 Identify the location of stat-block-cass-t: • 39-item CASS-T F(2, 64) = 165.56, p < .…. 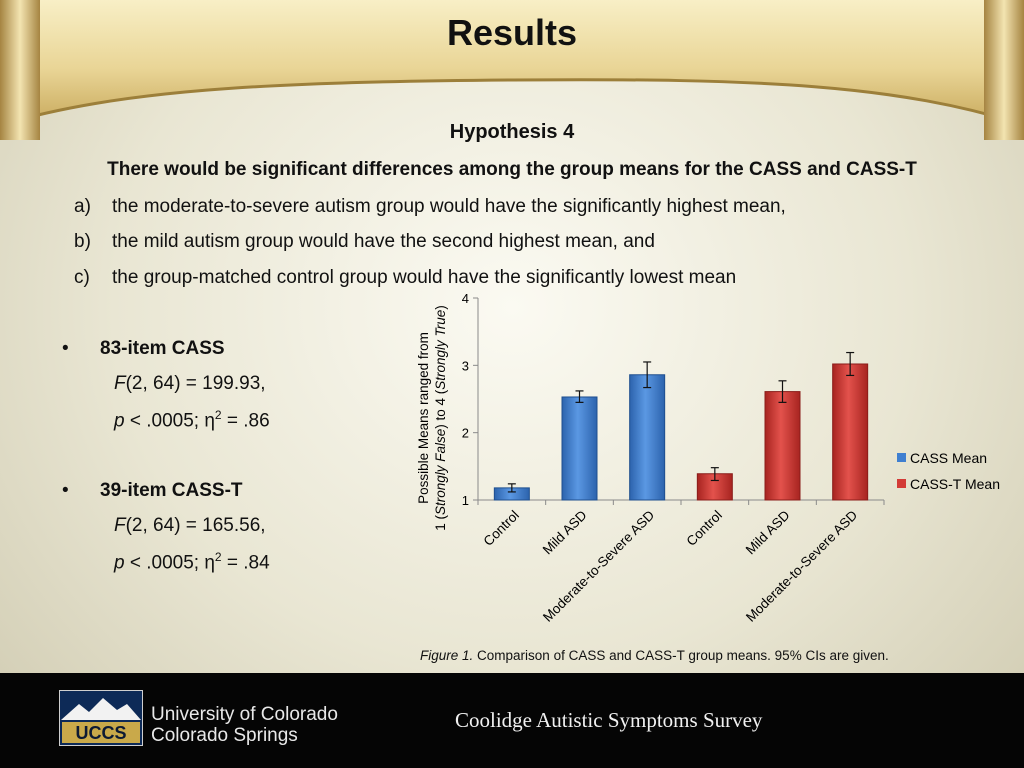
(166, 527).